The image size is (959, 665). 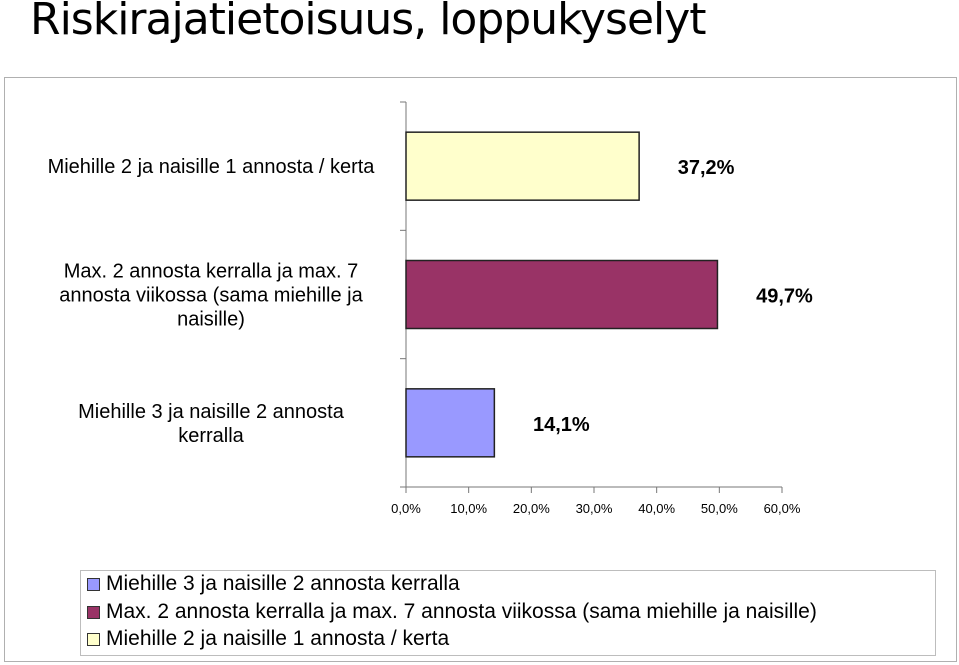 I want to click on x-tick-label: 50,0%, so click(x=719, y=508).